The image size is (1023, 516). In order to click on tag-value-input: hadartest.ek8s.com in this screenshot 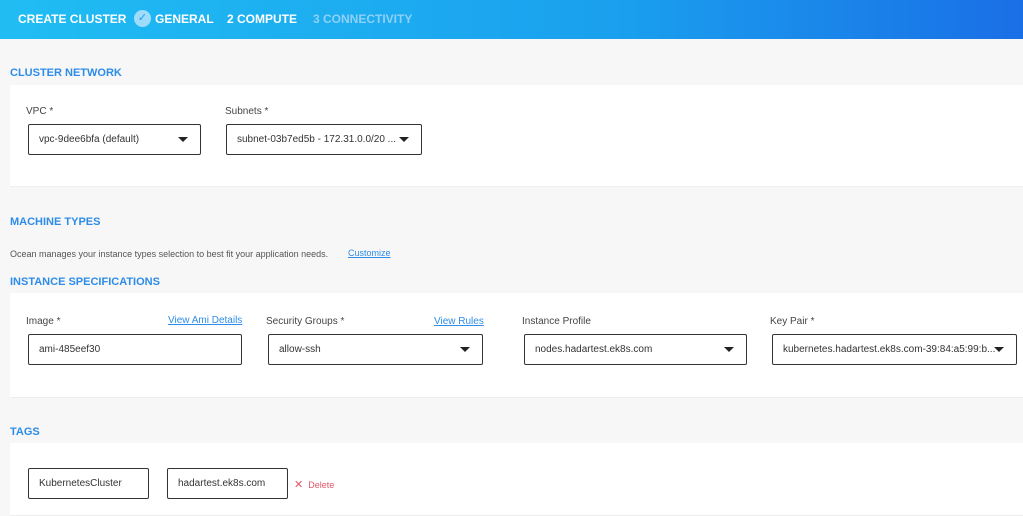, I will do `click(227, 483)`.